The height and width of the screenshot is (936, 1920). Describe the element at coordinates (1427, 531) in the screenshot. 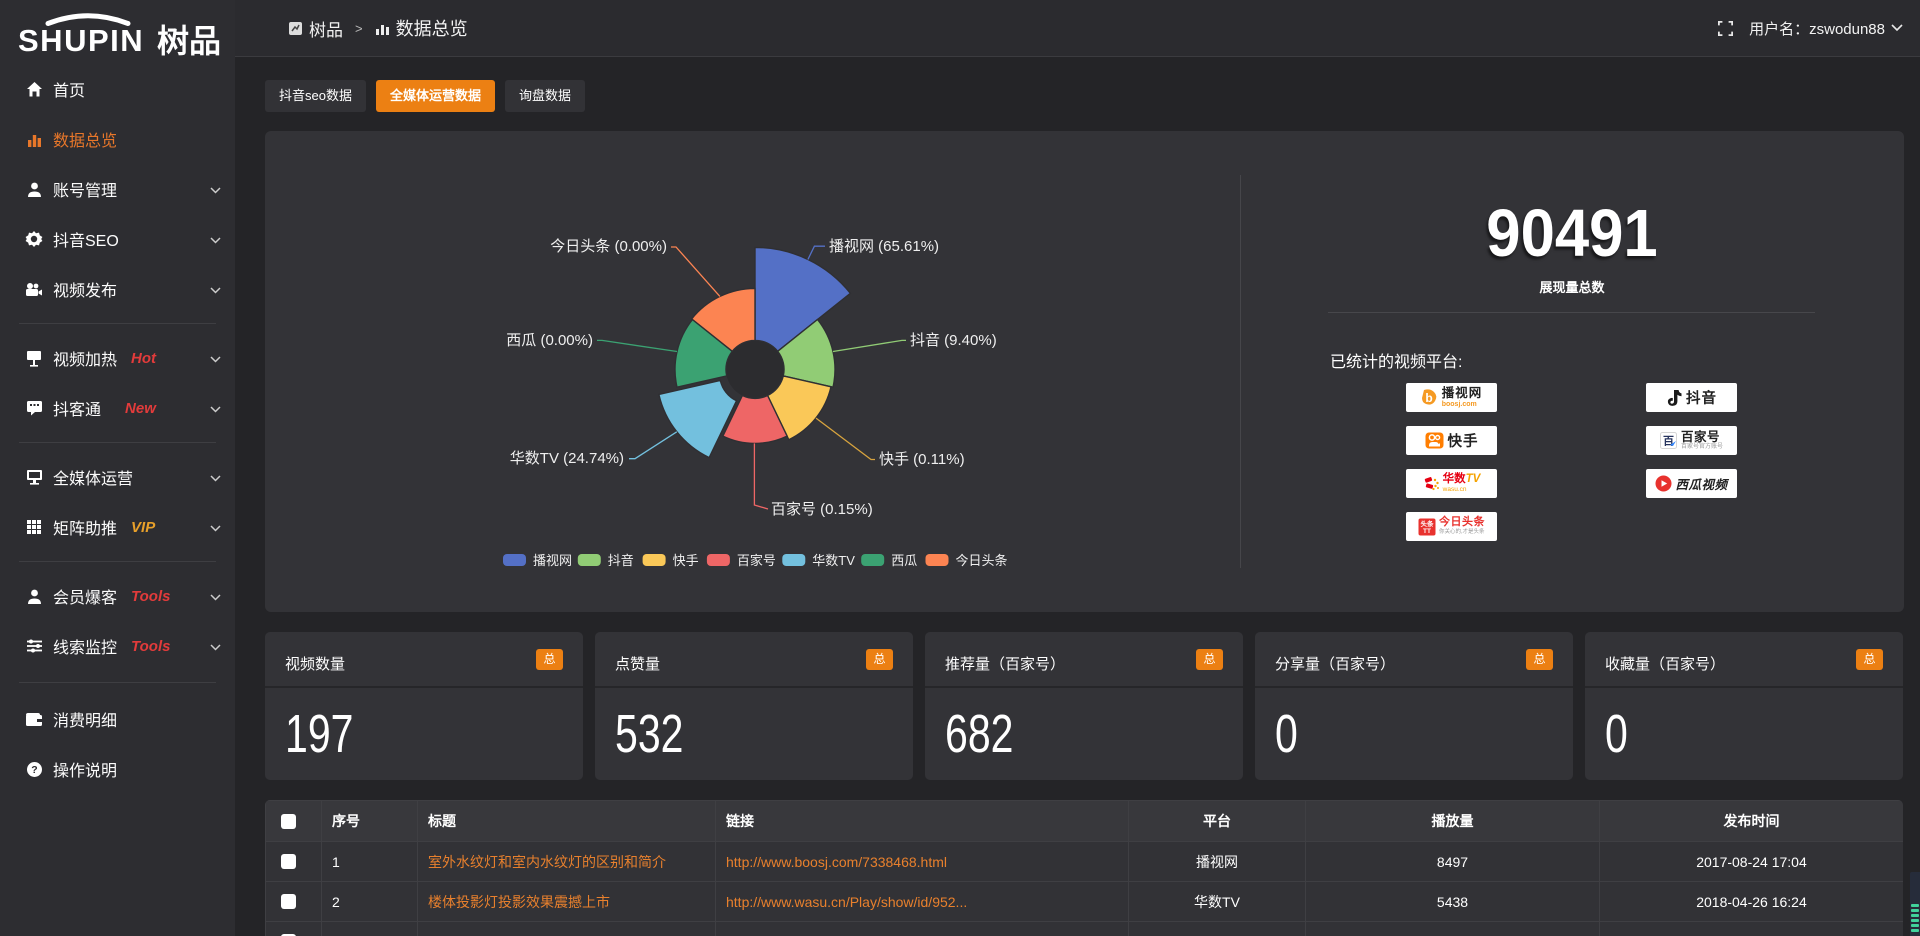

I see `svg-text: TT` at that location.